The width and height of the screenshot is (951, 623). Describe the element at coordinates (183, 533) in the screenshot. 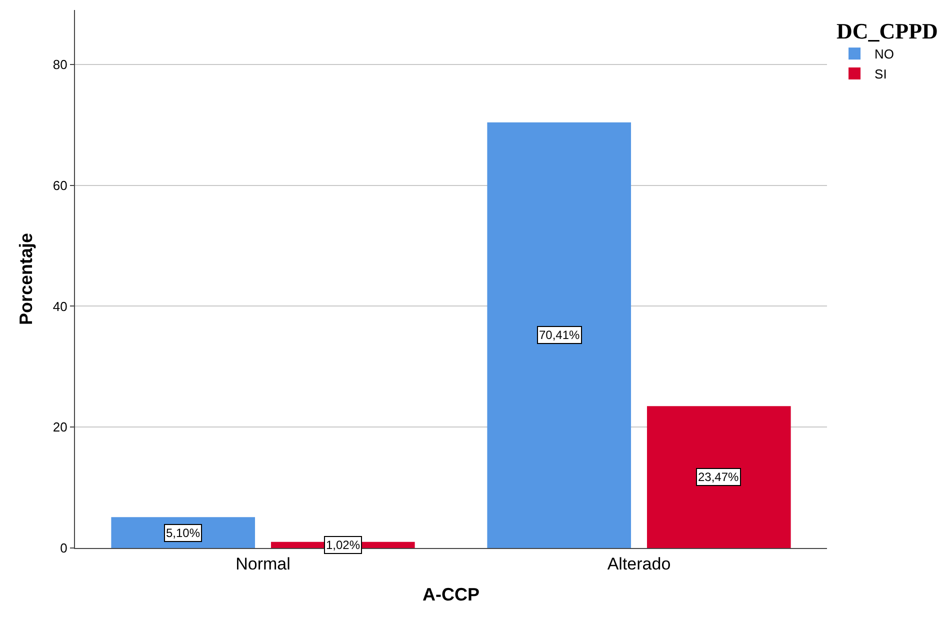

I see `data-label: 5,10%` at that location.